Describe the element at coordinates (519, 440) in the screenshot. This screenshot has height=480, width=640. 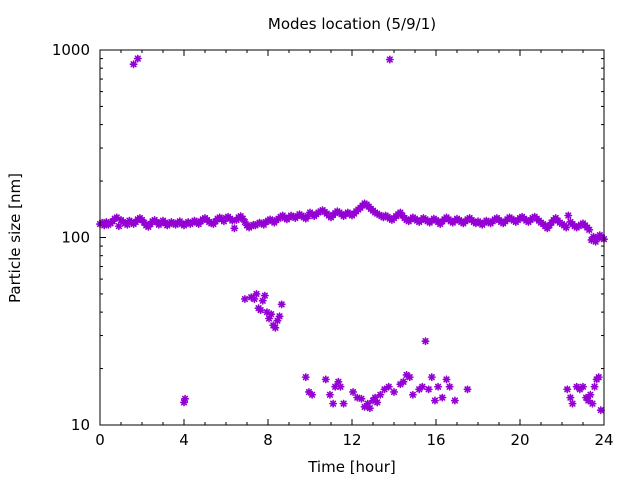
I see `x-tick-label: 20` at that location.